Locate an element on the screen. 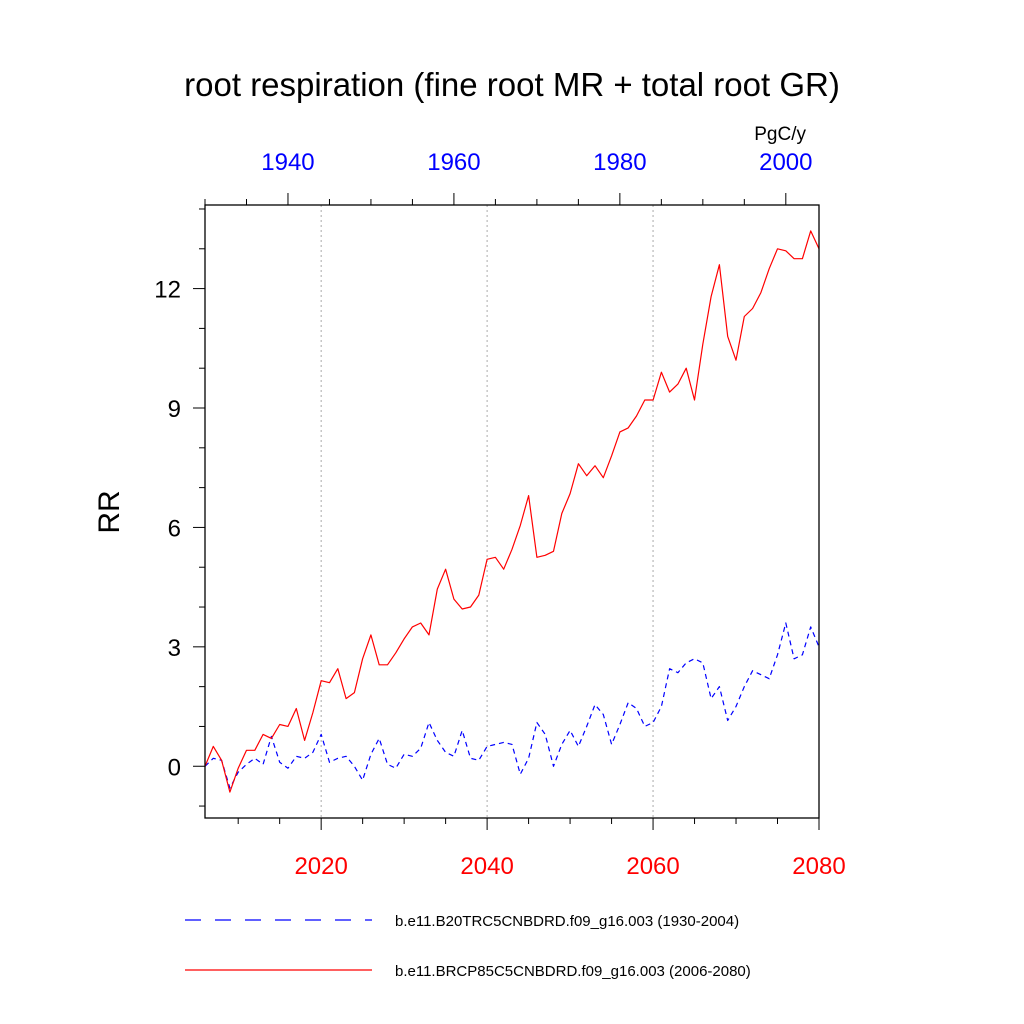 Image resolution: width=1024 pixels, height=1024 pixels. y-tick-label: 0 is located at coordinates (174, 767).